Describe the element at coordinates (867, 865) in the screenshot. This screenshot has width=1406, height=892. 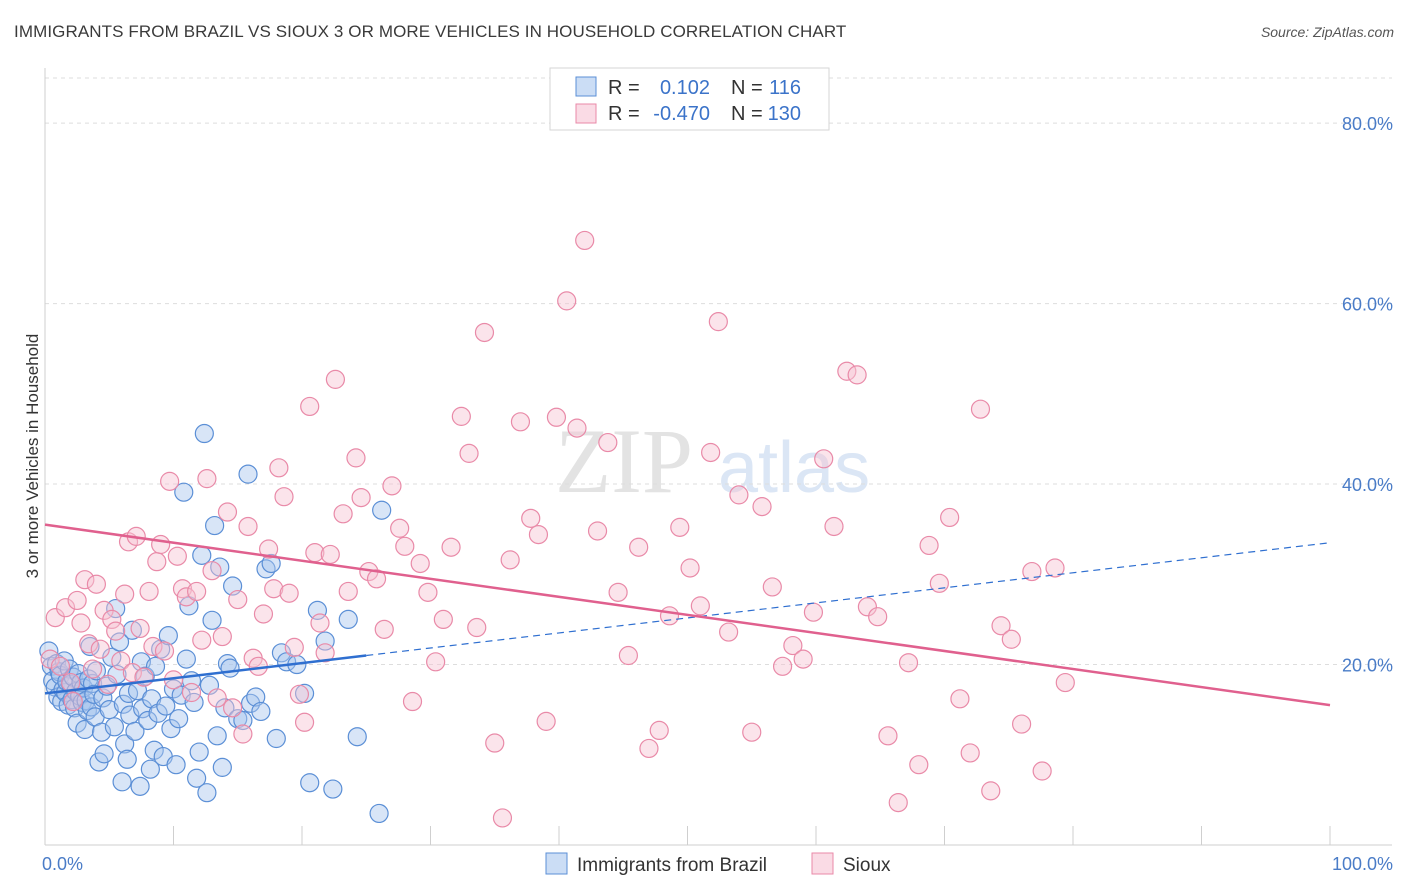
I see `bottom-legend-label-sioux: Sioux` at that location.